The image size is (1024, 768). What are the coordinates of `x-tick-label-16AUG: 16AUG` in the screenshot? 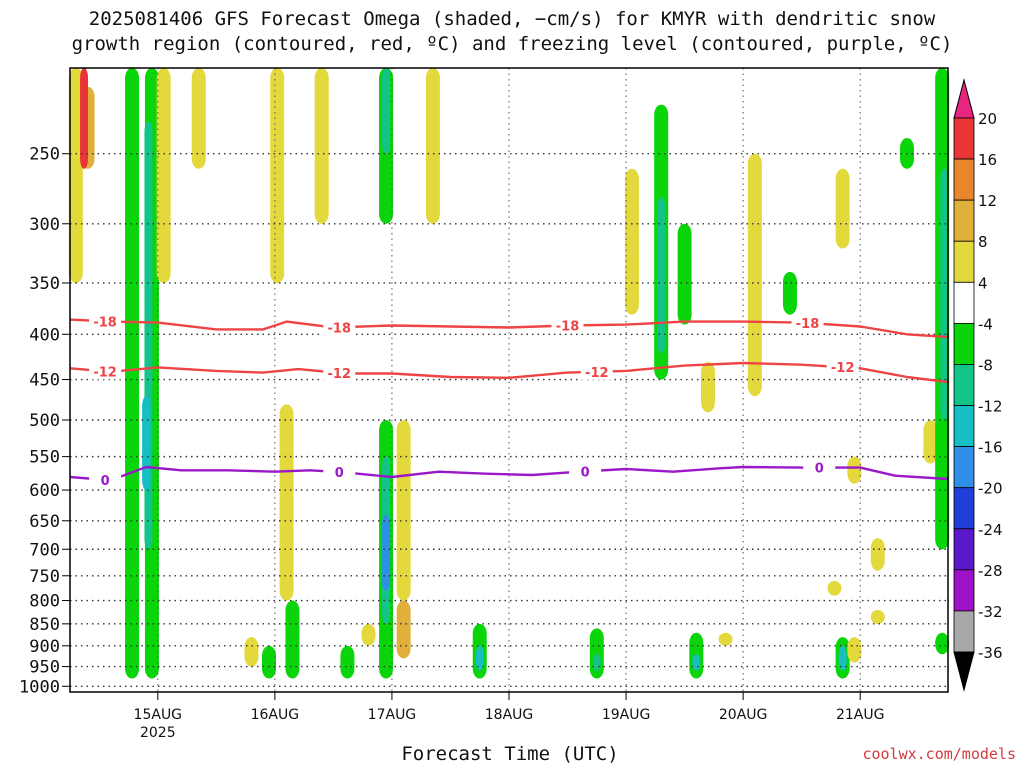 It's located at (275, 715).